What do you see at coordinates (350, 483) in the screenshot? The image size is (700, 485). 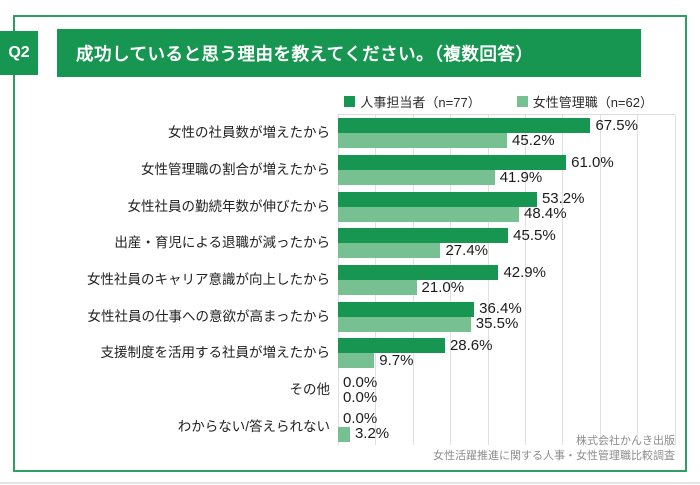 I see `page-bottom-divider` at bounding box center [350, 483].